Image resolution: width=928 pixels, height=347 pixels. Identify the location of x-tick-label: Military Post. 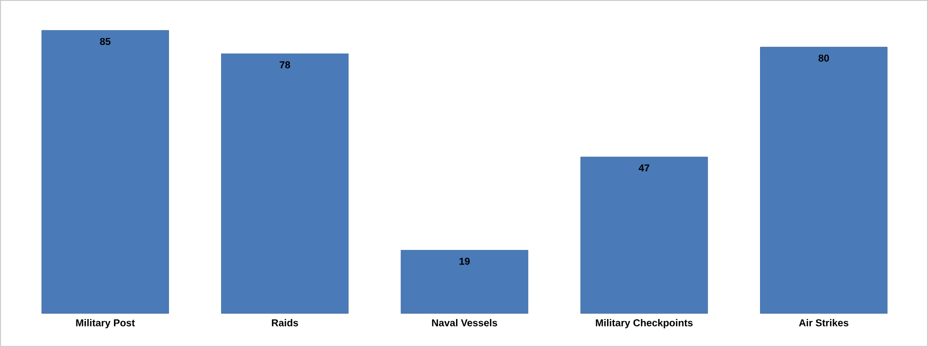
(105, 323).